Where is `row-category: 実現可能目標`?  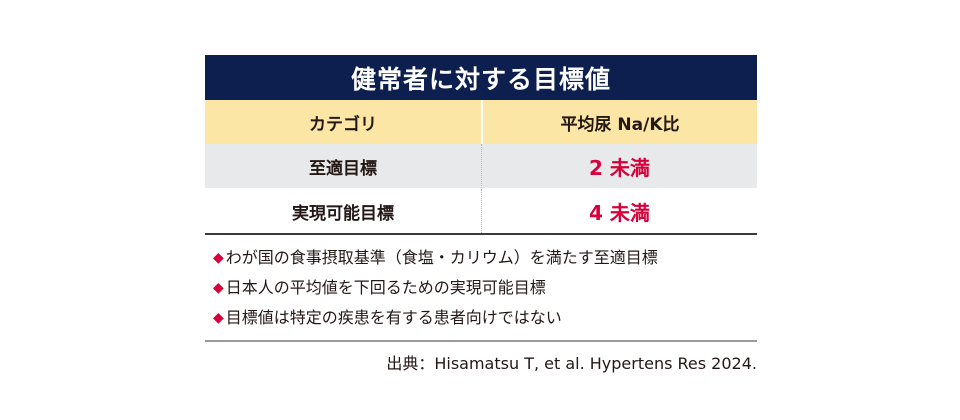
row-category: 実現可能目標 is located at coordinates (343, 211).